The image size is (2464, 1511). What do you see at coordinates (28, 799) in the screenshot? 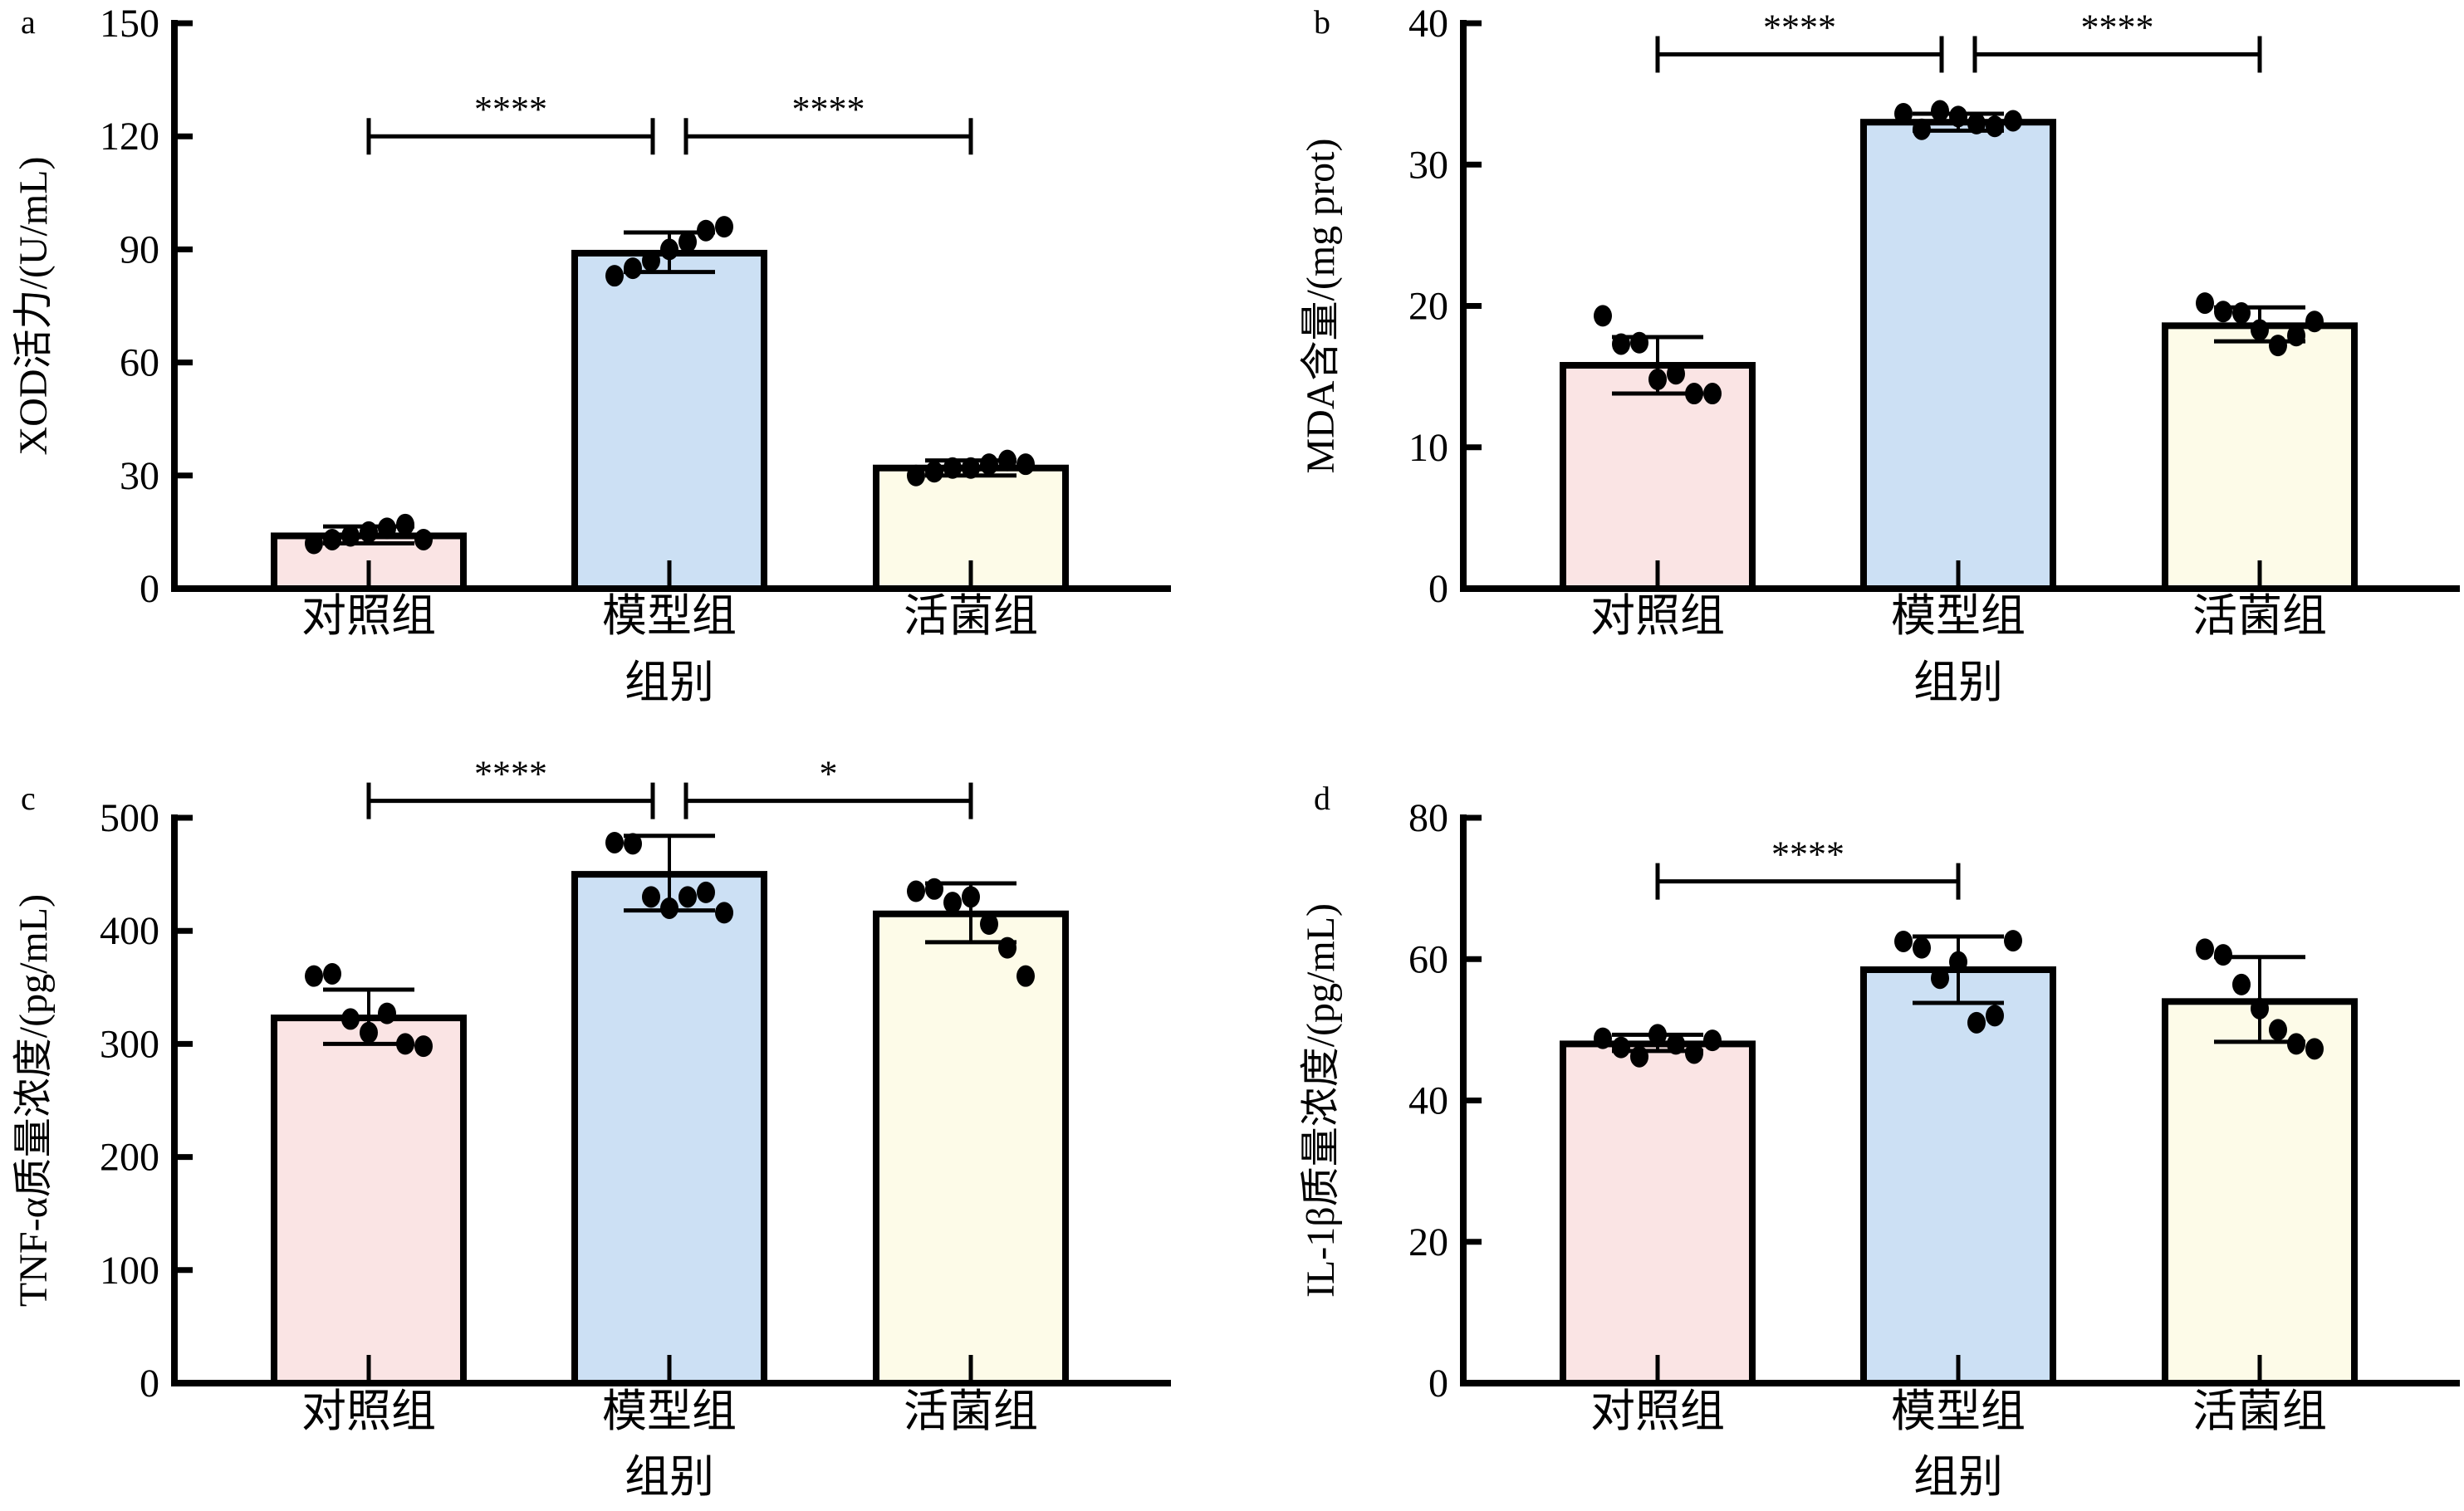
I see `panel-label: c` at bounding box center [28, 799].